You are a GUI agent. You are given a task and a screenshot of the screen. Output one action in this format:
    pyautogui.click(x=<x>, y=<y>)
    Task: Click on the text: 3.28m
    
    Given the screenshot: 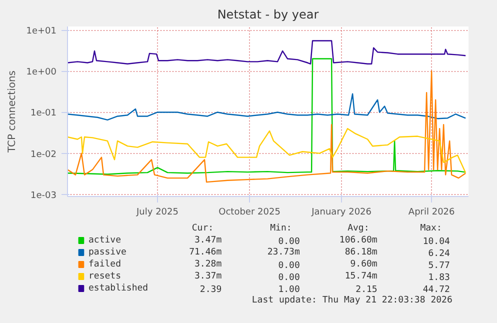 What is the action you would take?
    pyautogui.click(x=208, y=265)
    